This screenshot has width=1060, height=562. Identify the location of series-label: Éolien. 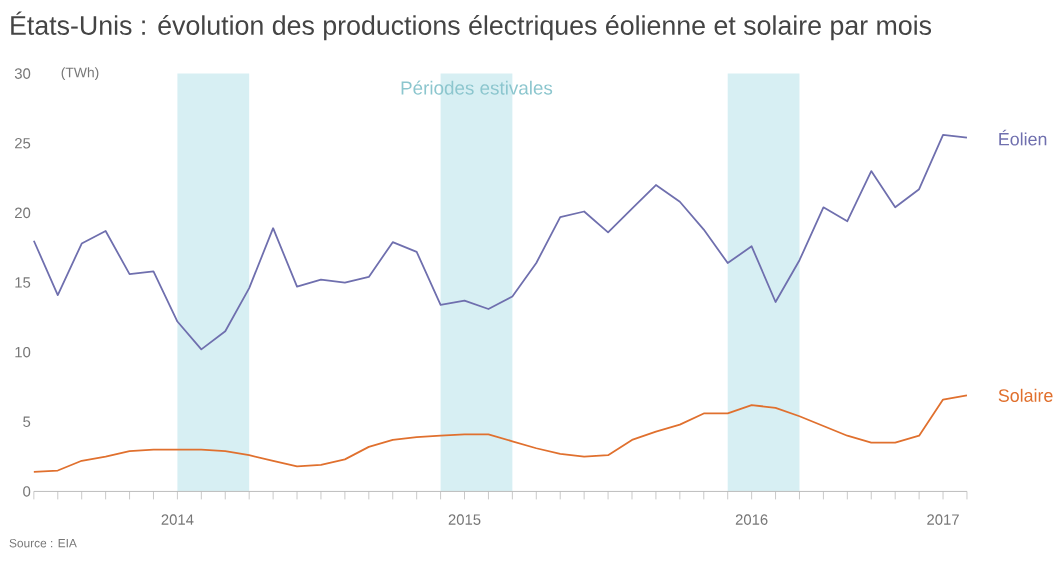
(1023, 138).